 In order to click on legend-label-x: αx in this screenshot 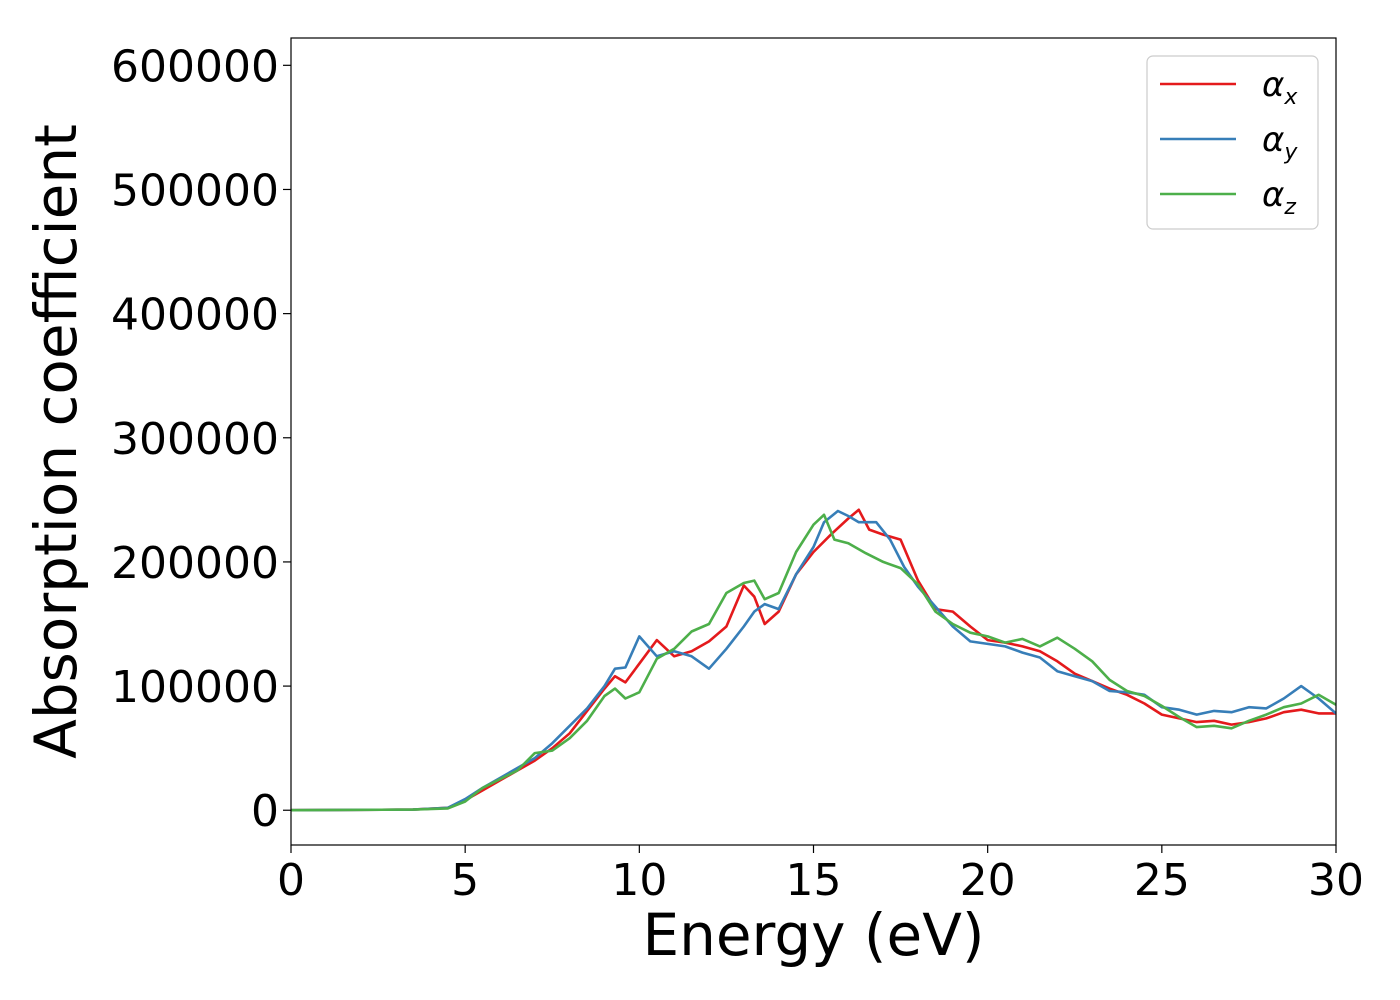, I will do `click(1280, 87)`.